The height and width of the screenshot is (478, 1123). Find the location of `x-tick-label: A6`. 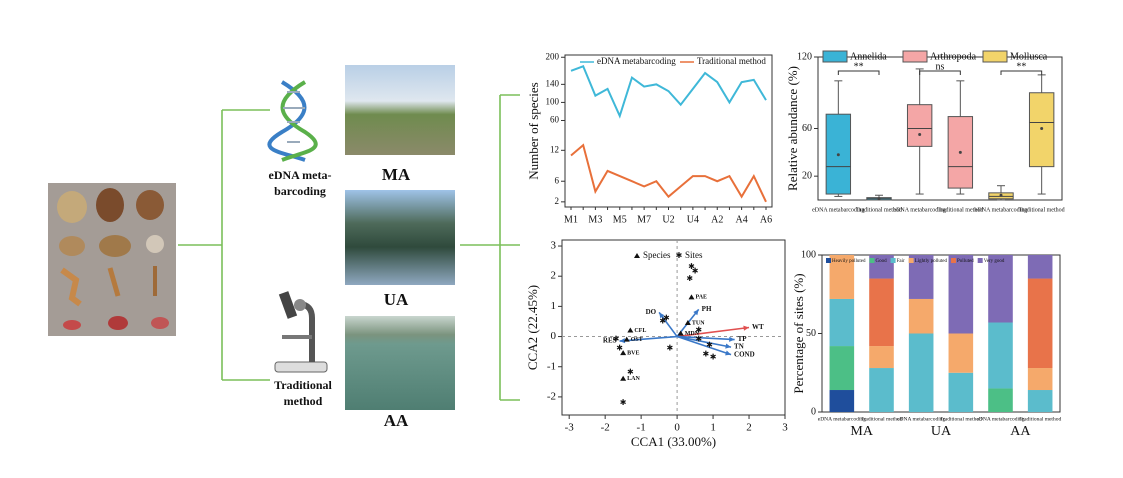

x-tick-label: A6 is located at coordinates (766, 219).